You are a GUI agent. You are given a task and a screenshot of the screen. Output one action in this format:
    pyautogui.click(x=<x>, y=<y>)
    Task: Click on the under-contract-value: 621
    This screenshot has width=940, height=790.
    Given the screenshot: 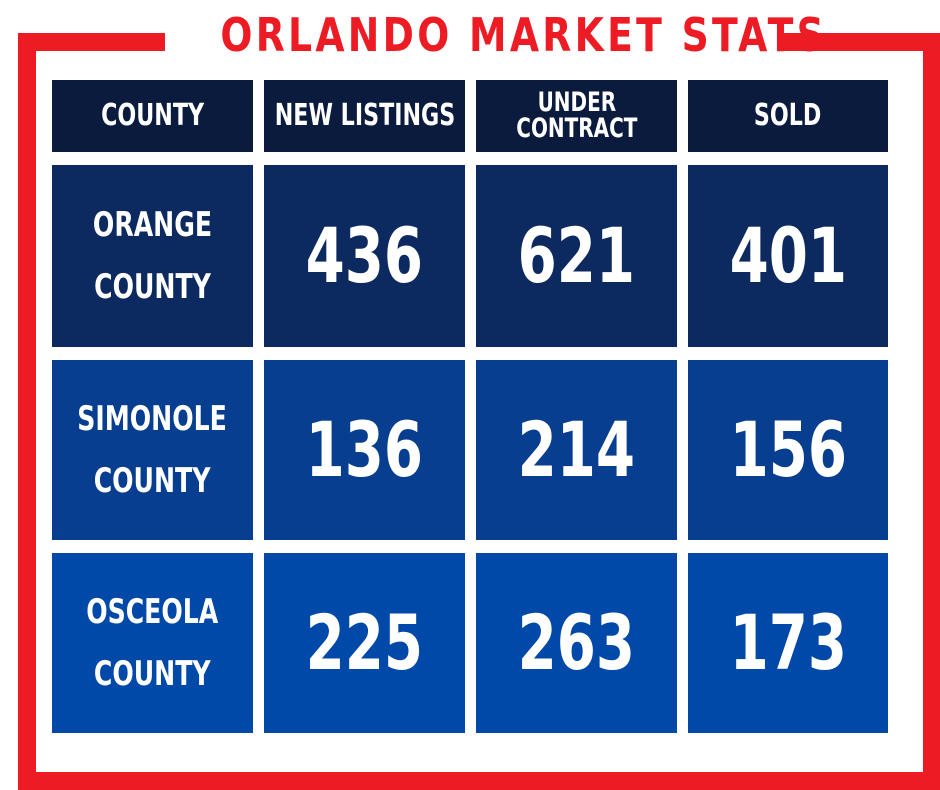 What is the action you would take?
    pyautogui.click(x=576, y=255)
    